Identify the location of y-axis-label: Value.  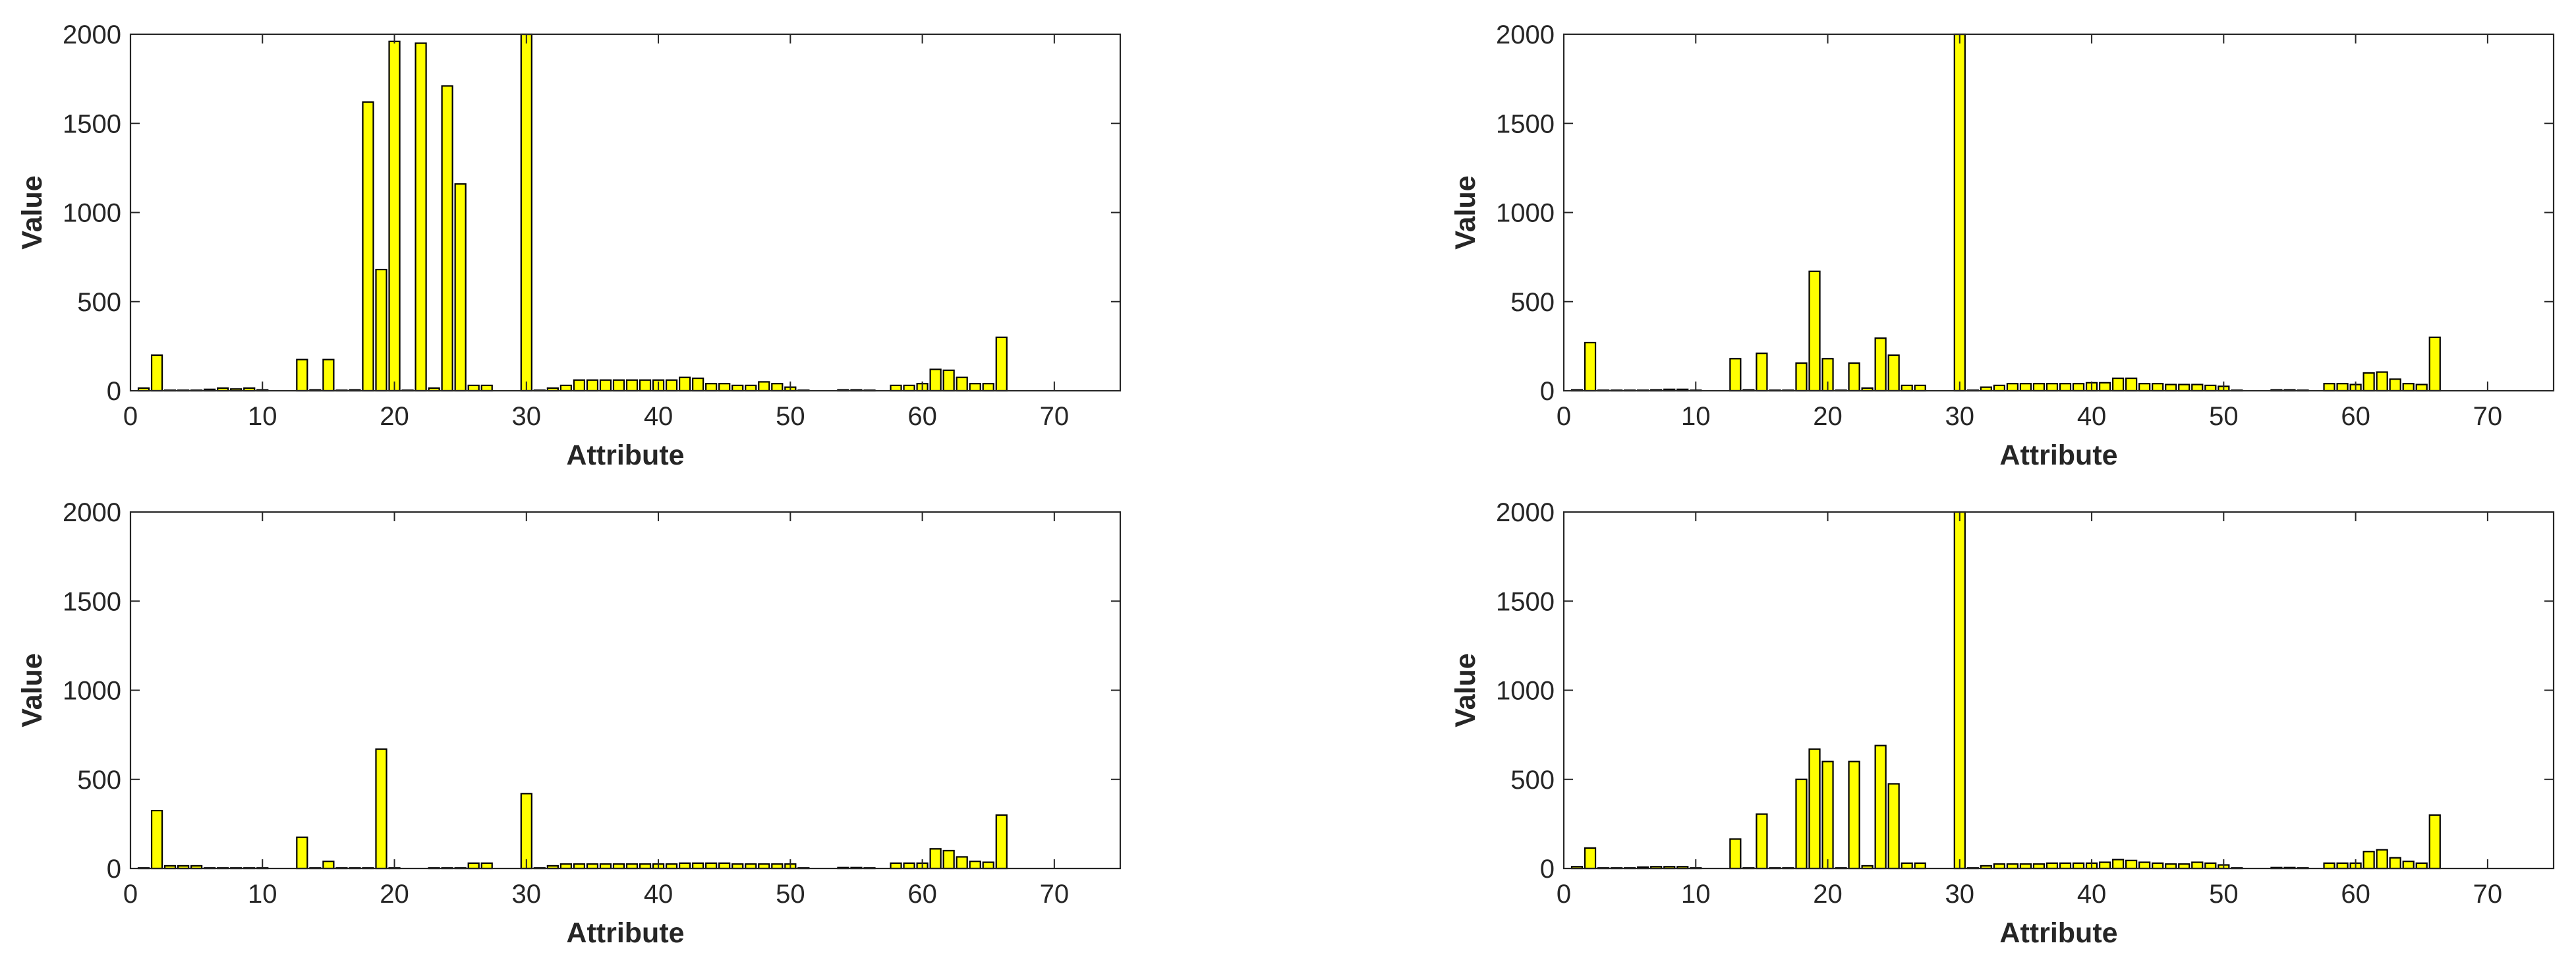
(1466, 690).